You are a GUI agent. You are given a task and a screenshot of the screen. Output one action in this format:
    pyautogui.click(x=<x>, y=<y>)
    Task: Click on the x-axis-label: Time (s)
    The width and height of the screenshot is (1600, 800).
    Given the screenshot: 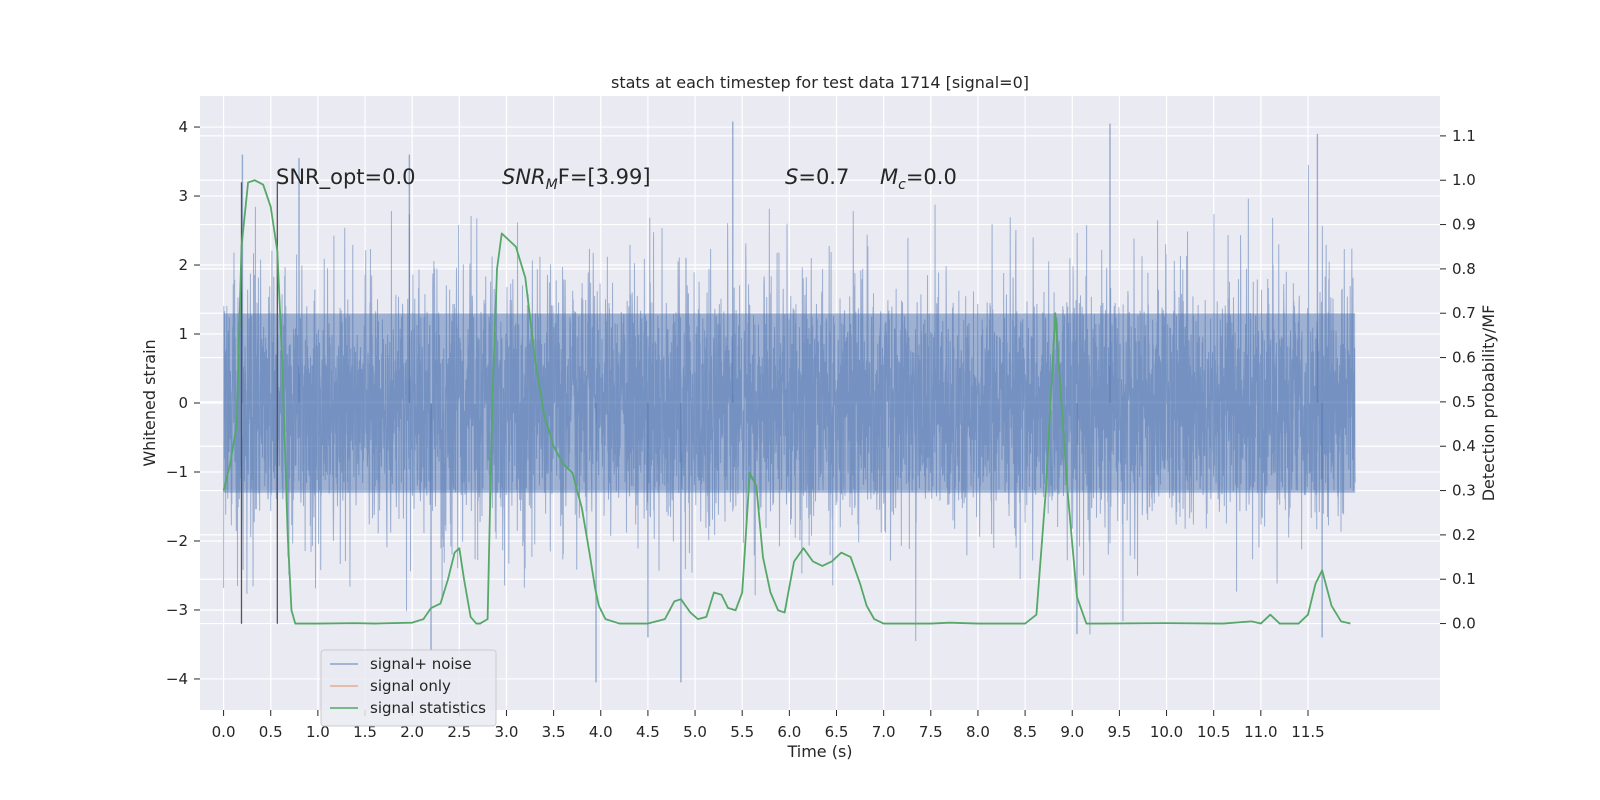 What is the action you would take?
    pyautogui.click(x=819, y=751)
    